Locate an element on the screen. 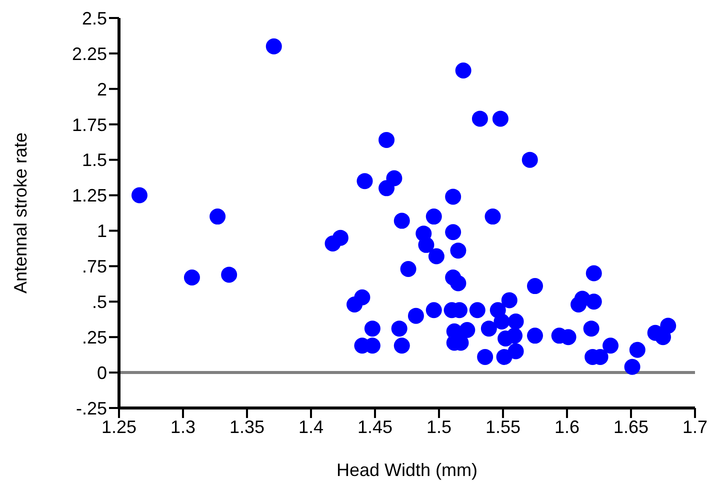 Image resolution: width=713 pixels, height=500 pixels. x-tick-label: 1.55 is located at coordinates (503, 426).